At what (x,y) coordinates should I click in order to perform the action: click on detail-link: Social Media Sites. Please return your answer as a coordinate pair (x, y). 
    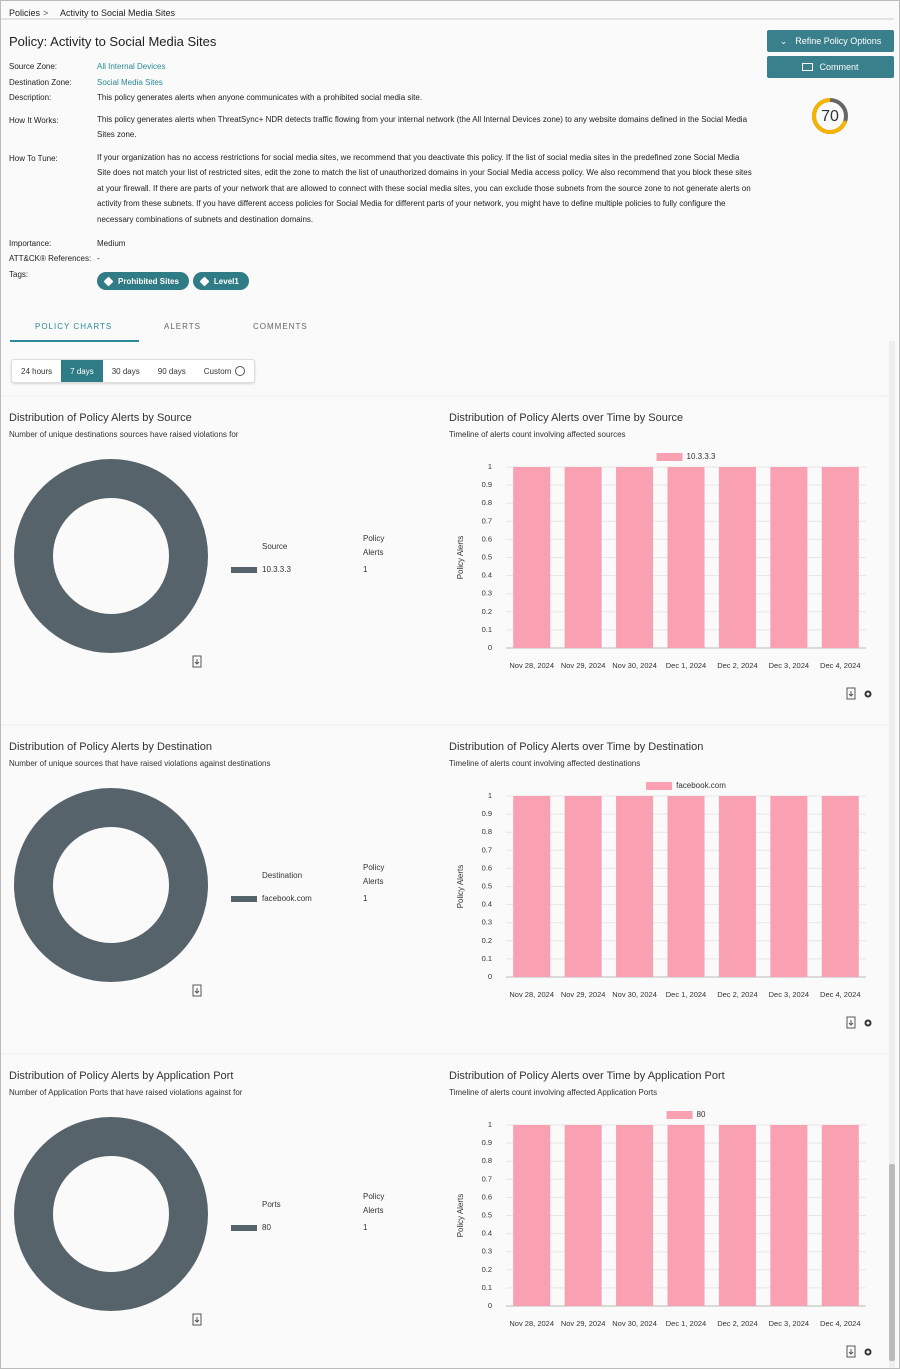
    Looking at the image, I should click on (130, 82).